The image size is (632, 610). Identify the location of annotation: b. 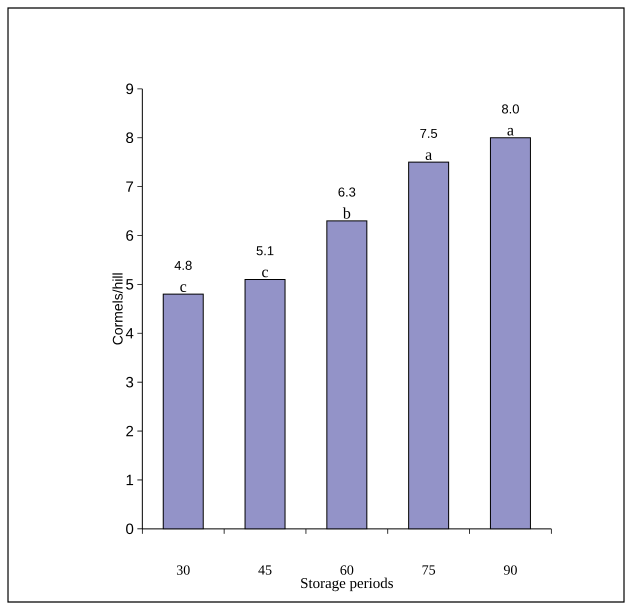
(346, 213).